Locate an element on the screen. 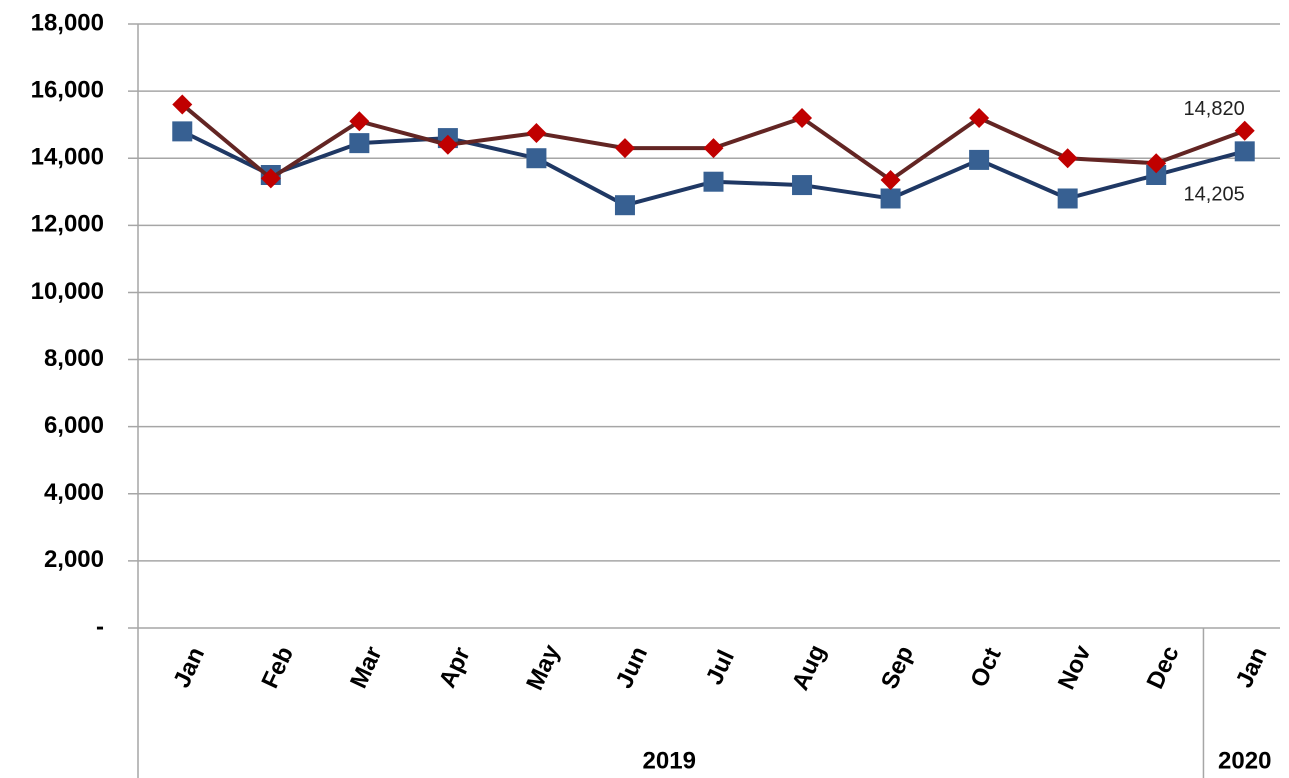 This screenshot has height=778, width=1289. y-tick-label: 4,000 is located at coordinates (74, 492).